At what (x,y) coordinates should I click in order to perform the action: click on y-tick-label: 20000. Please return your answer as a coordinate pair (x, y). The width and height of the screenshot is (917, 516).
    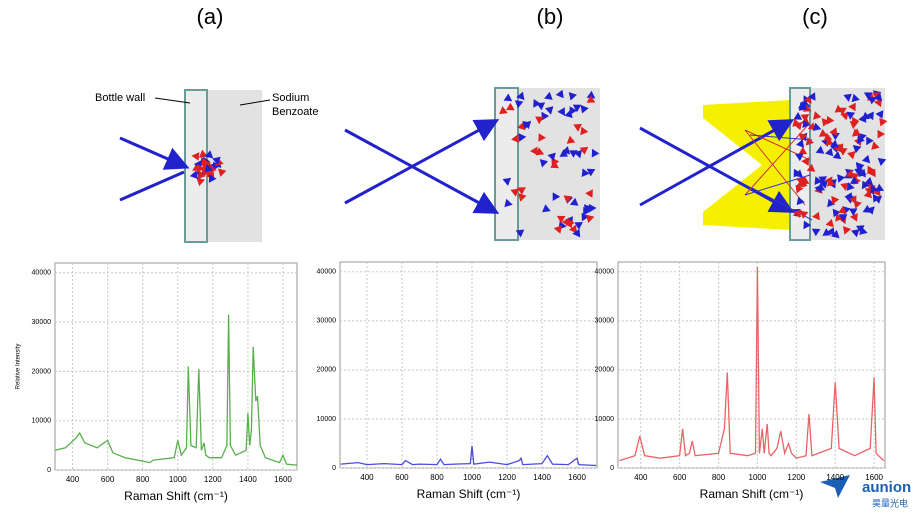
    Looking at the image, I should click on (42, 371).